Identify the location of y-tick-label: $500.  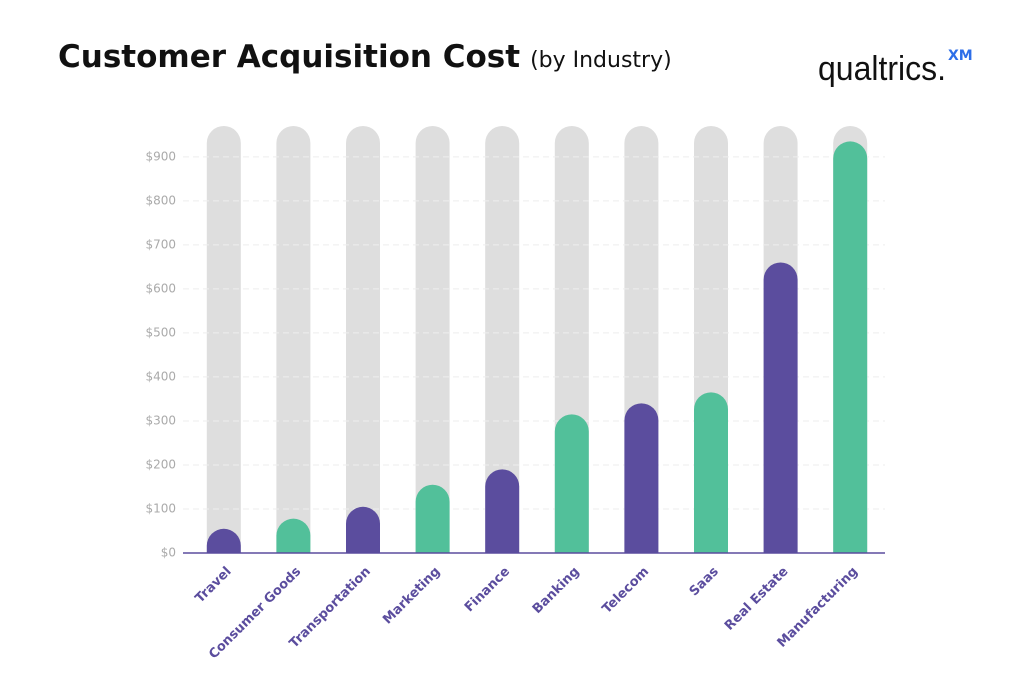
(160, 332).